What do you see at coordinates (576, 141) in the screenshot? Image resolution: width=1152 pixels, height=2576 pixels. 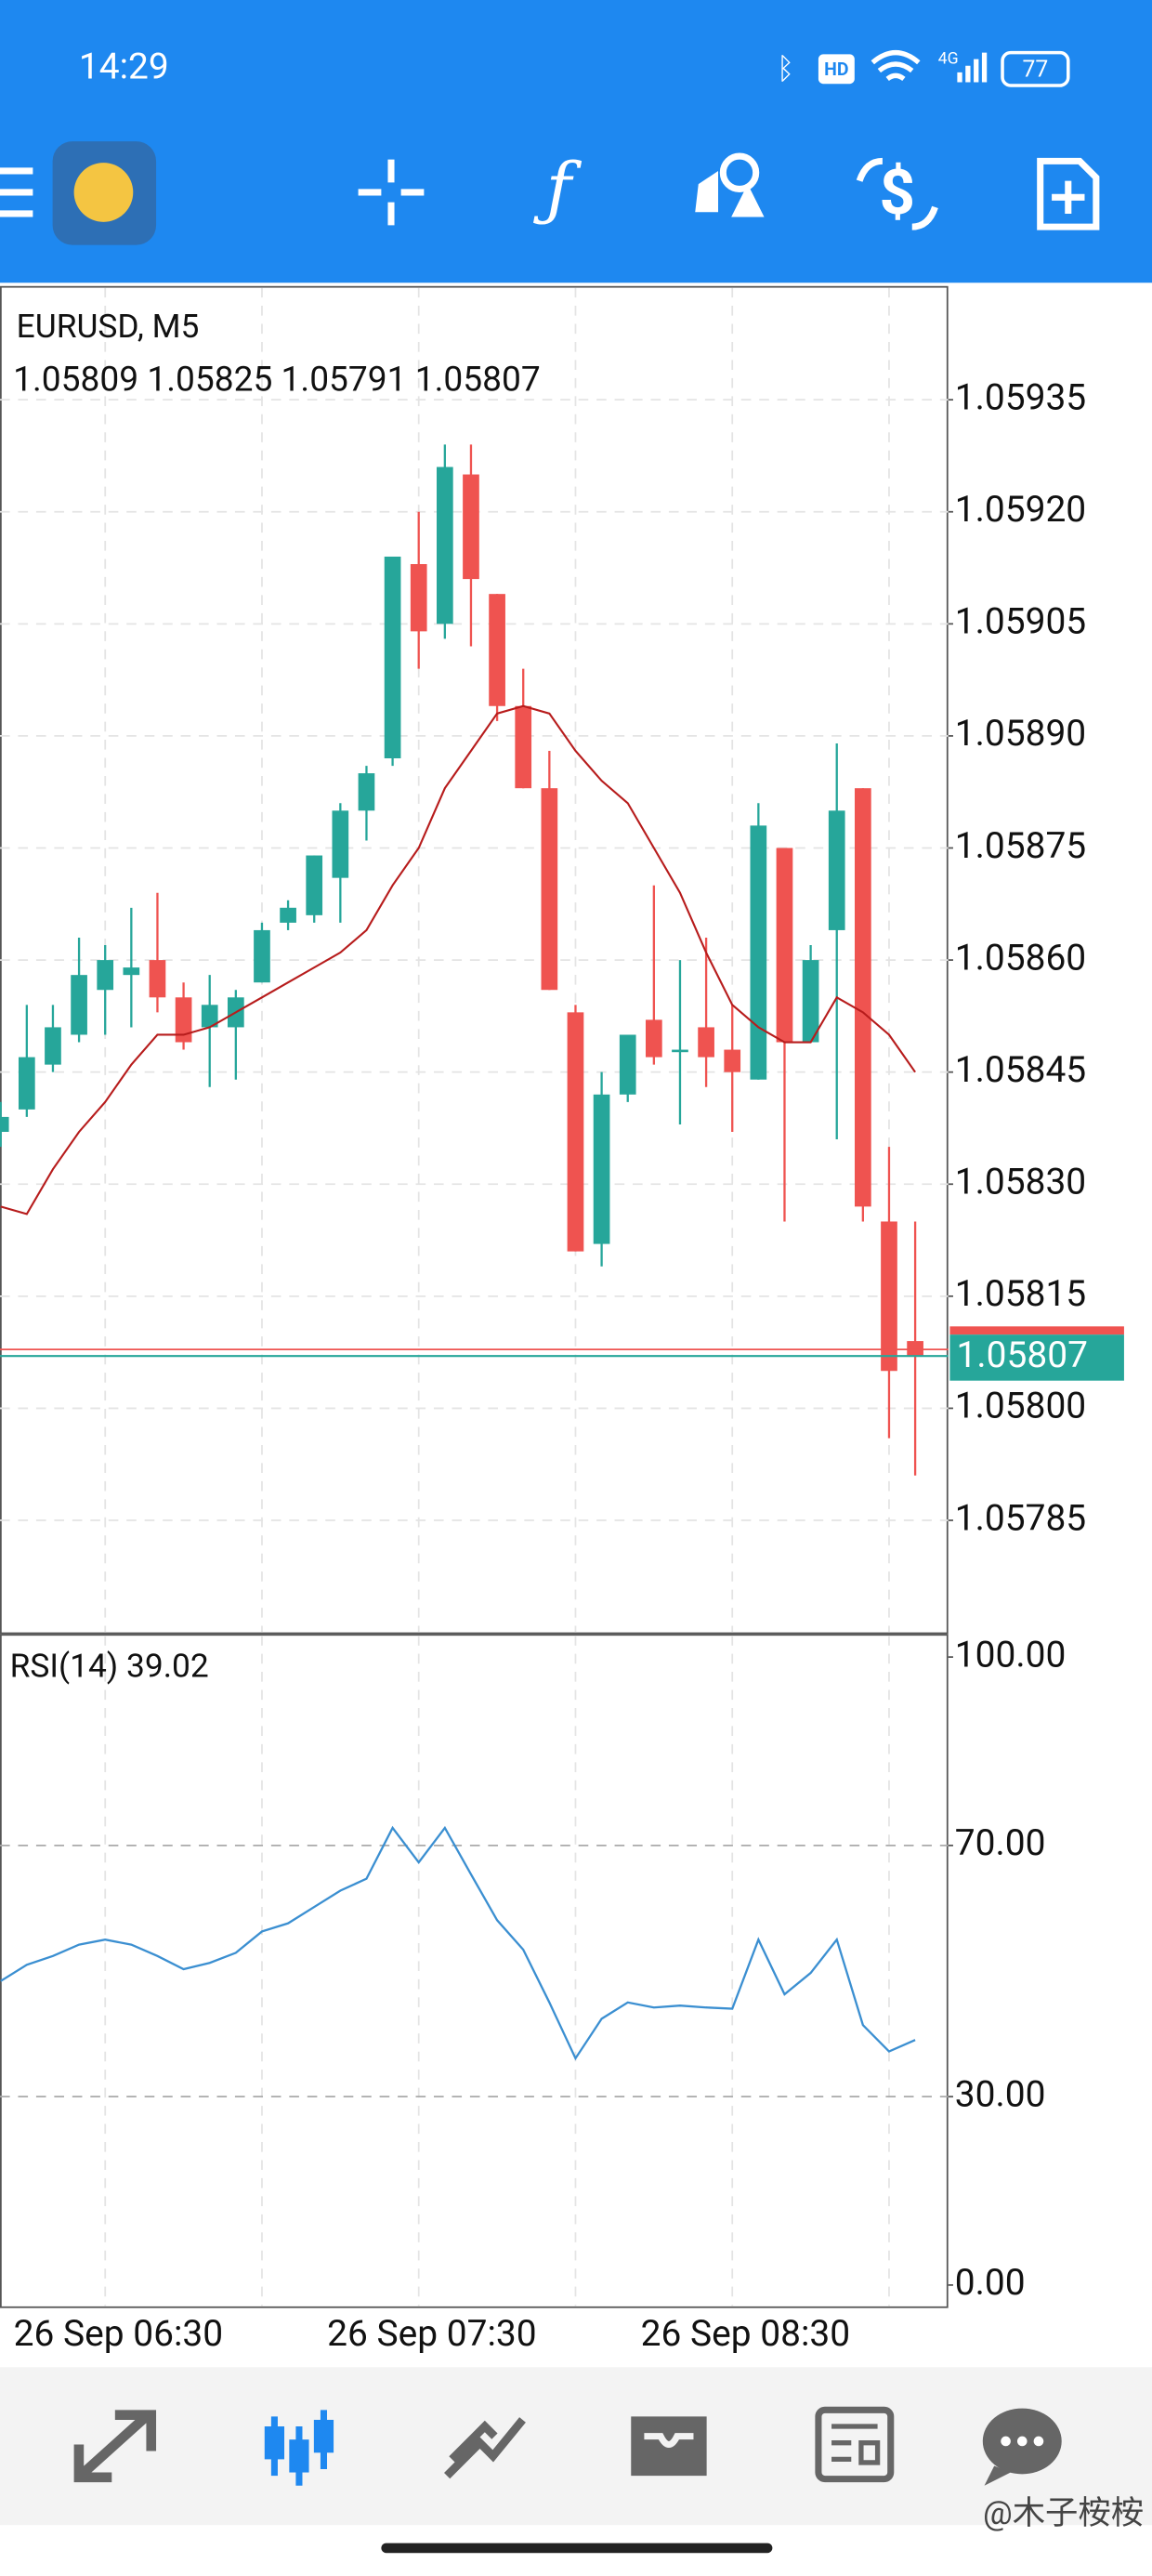 I see `app-bar` at bounding box center [576, 141].